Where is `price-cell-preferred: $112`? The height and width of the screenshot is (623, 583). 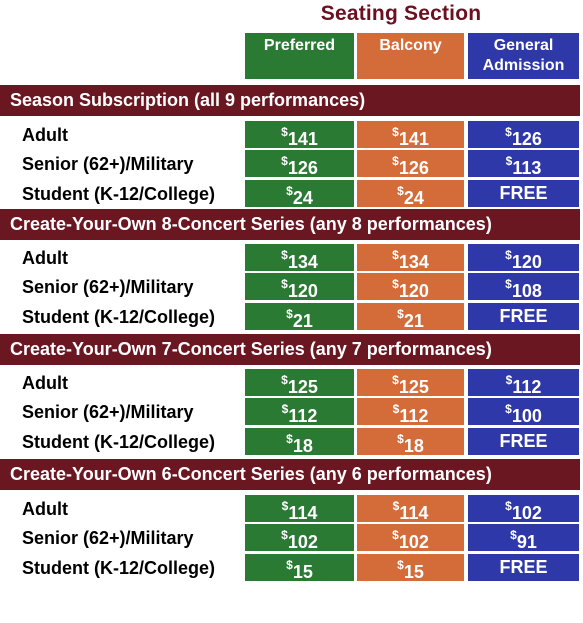
price-cell-preferred: $112 is located at coordinates (299, 412).